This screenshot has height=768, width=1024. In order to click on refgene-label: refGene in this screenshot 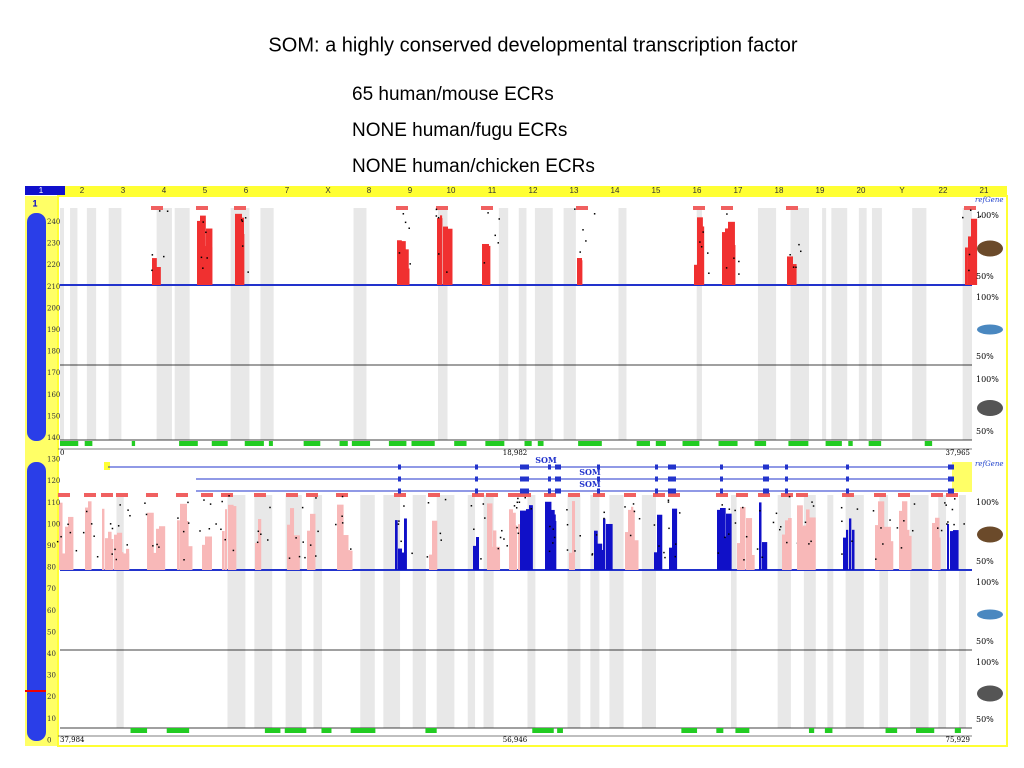, I will do `click(989, 464)`.